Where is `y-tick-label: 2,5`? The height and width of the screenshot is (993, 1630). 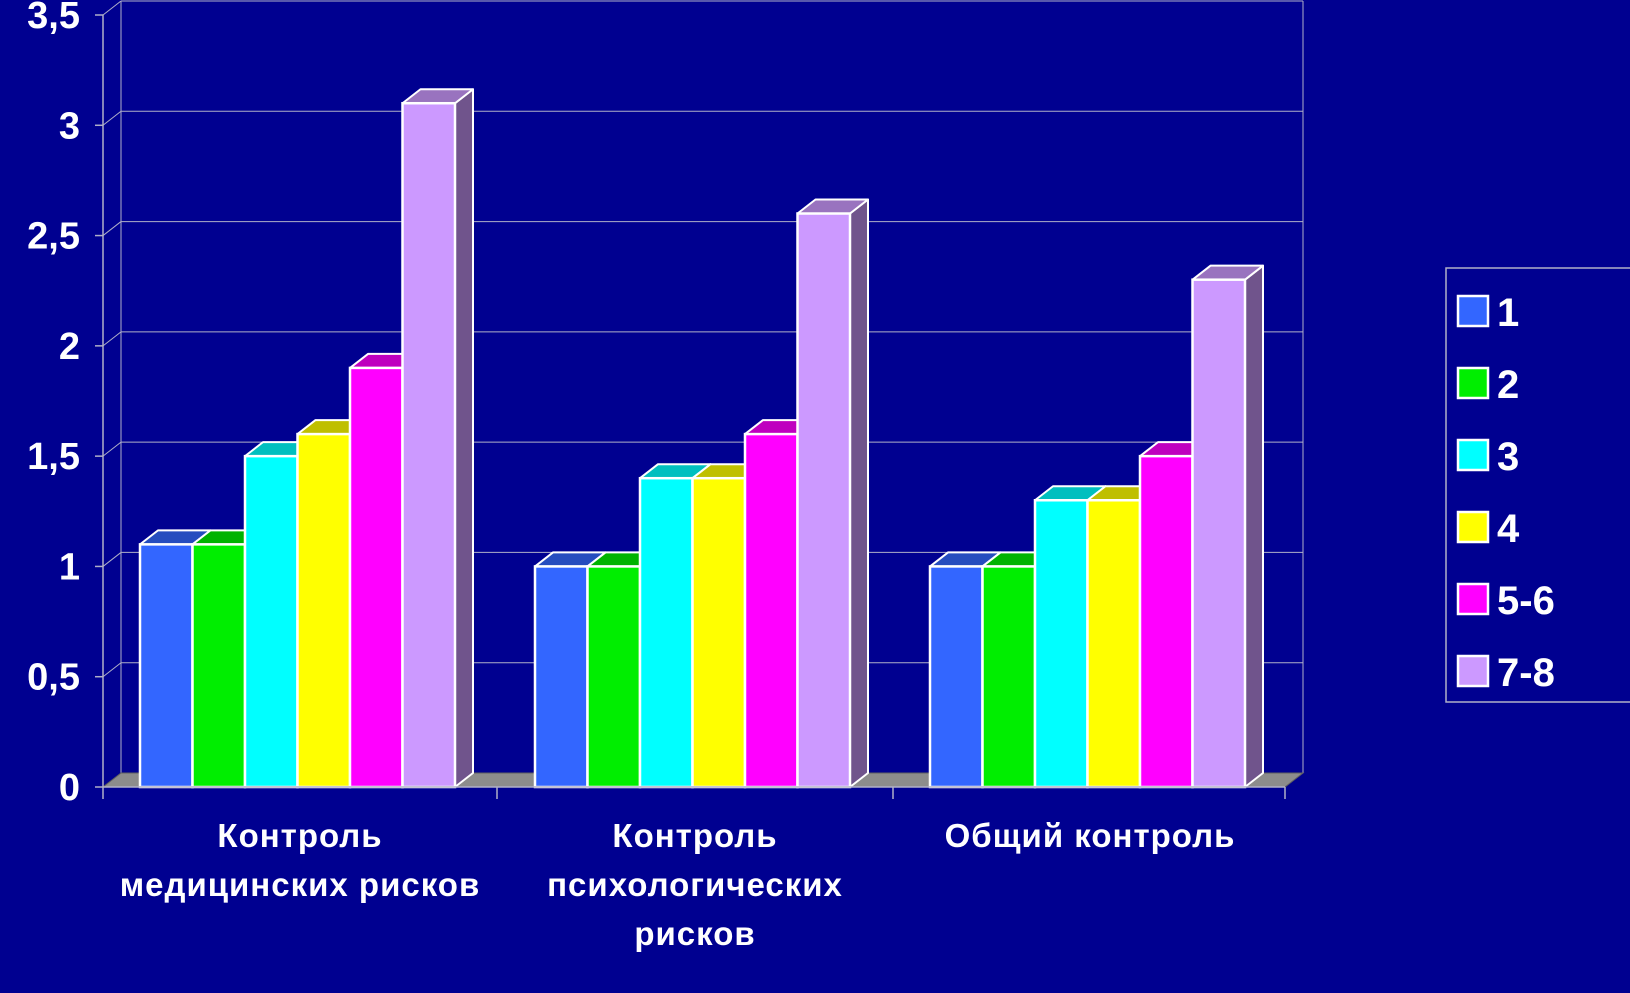 y-tick-label: 2,5 is located at coordinates (53, 237).